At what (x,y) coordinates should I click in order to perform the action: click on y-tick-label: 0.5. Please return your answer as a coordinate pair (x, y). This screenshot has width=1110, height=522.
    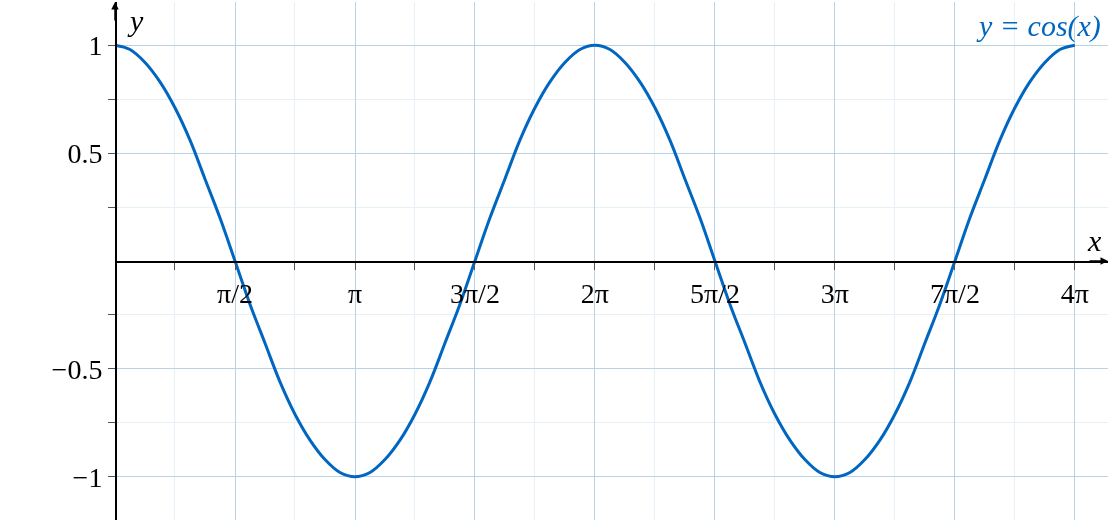
    Looking at the image, I should click on (85, 153).